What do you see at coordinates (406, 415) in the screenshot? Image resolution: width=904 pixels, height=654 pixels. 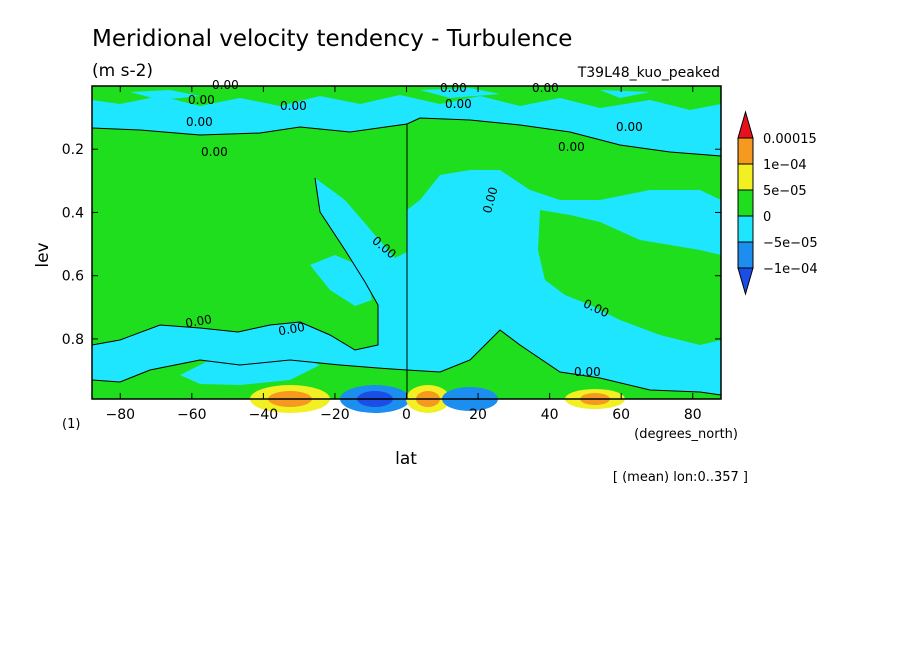 I see `x-tick-label: 0` at bounding box center [406, 415].